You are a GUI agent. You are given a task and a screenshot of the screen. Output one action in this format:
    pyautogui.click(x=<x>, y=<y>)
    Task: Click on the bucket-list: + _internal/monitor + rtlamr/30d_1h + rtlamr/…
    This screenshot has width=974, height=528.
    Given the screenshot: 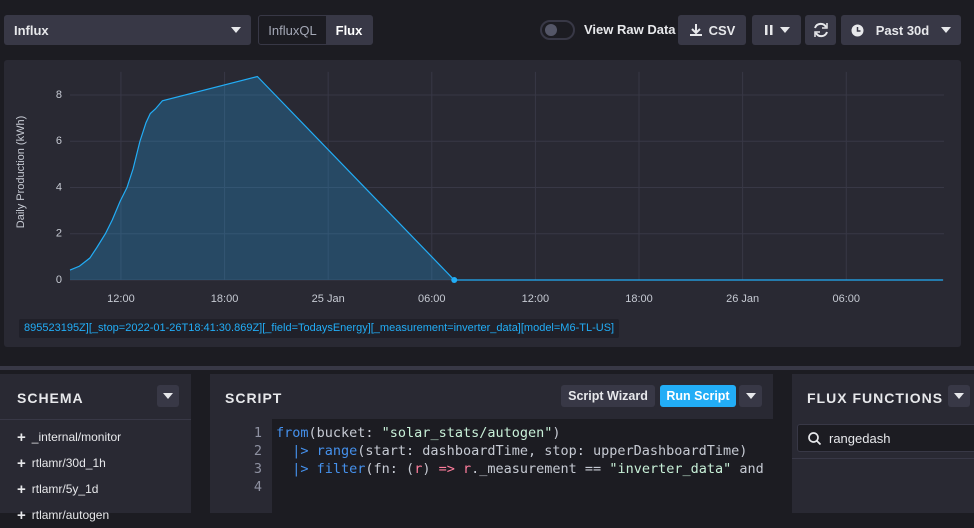 What is the action you would take?
    pyautogui.click(x=69, y=476)
    